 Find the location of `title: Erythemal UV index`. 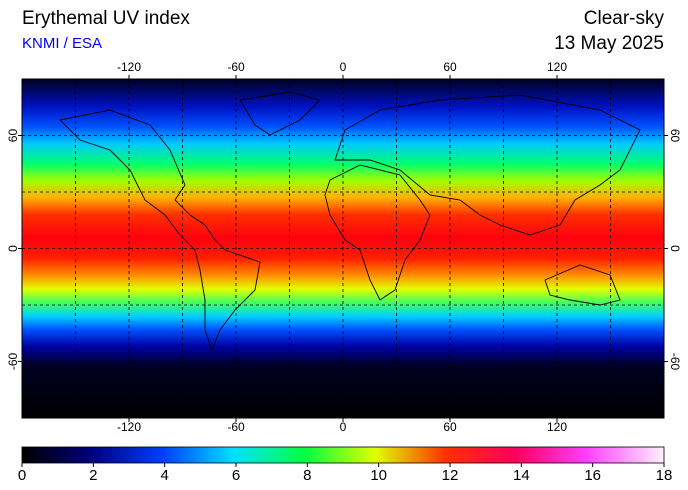

title: Erythemal UV index is located at coordinates (106, 18).